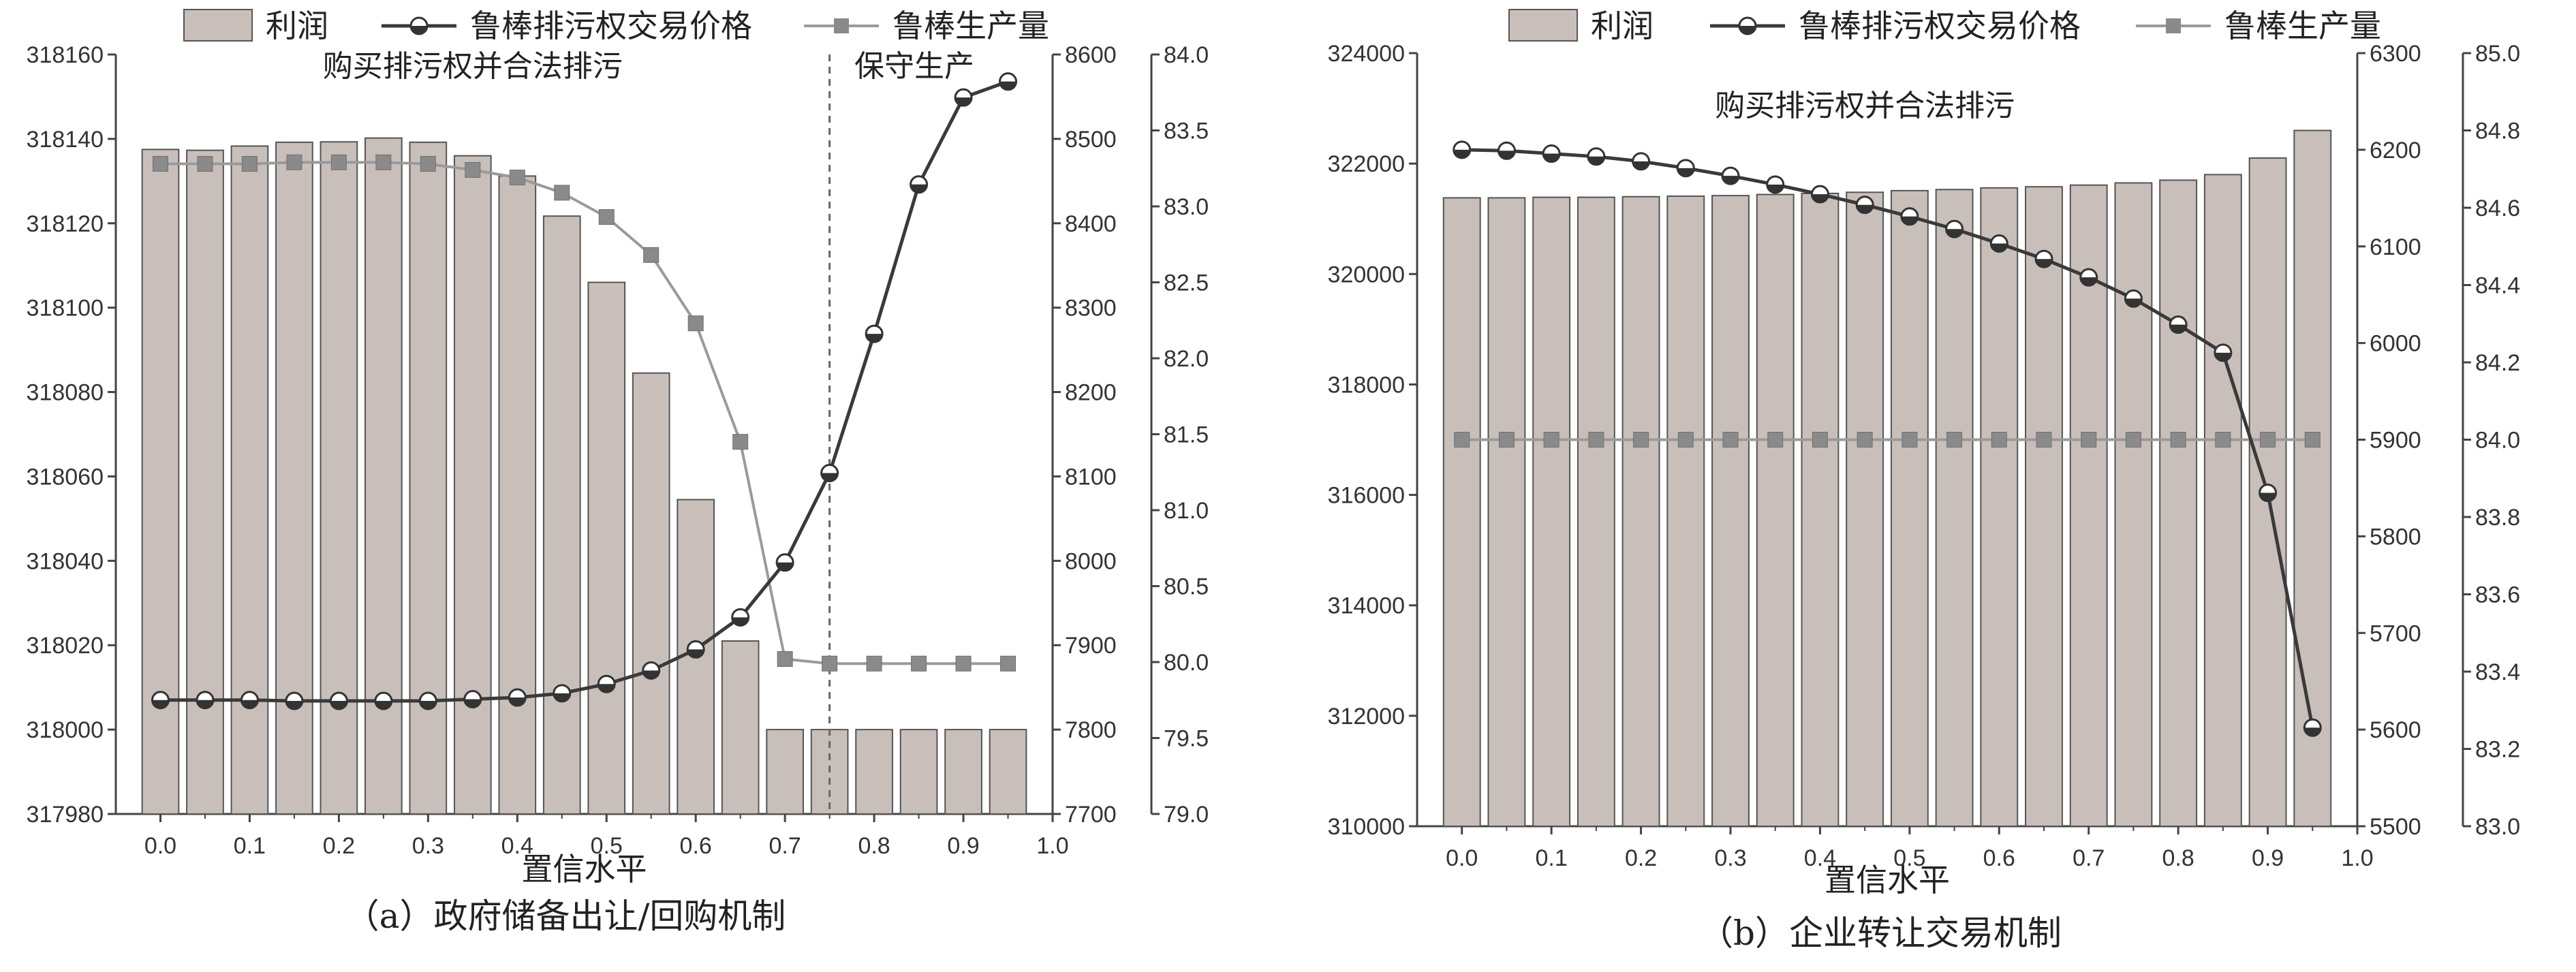  What do you see at coordinates (1186, 511) in the screenshot?
I see `output-tick-label: 81.0` at bounding box center [1186, 511].